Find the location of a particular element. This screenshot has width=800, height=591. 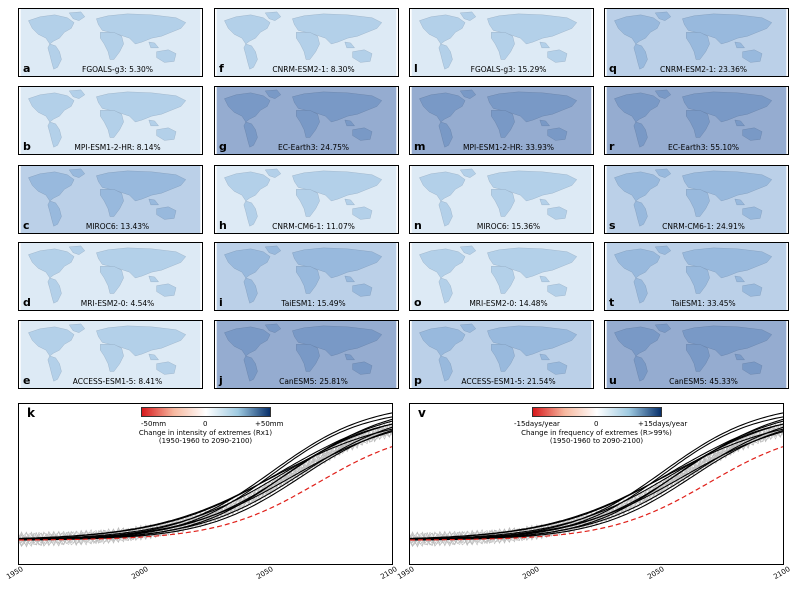

world-map-f is located at coordinates (306, 42).